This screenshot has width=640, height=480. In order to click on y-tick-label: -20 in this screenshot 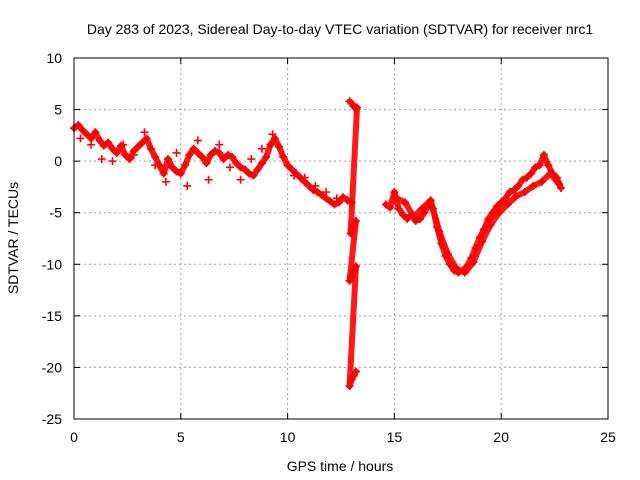, I will do `click(52, 367)`.